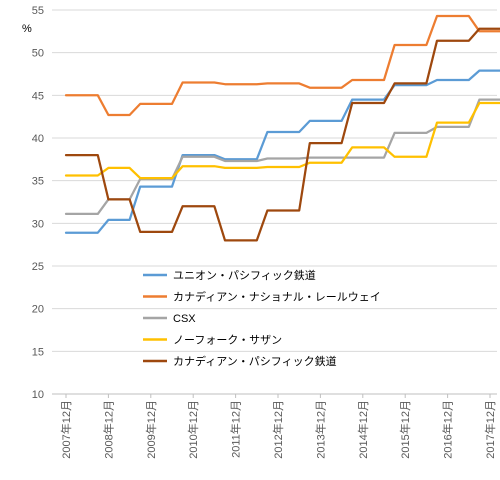 This screenshot has height=480, width=500. I want to click on y-tick-label: 45, so click(38, 96).